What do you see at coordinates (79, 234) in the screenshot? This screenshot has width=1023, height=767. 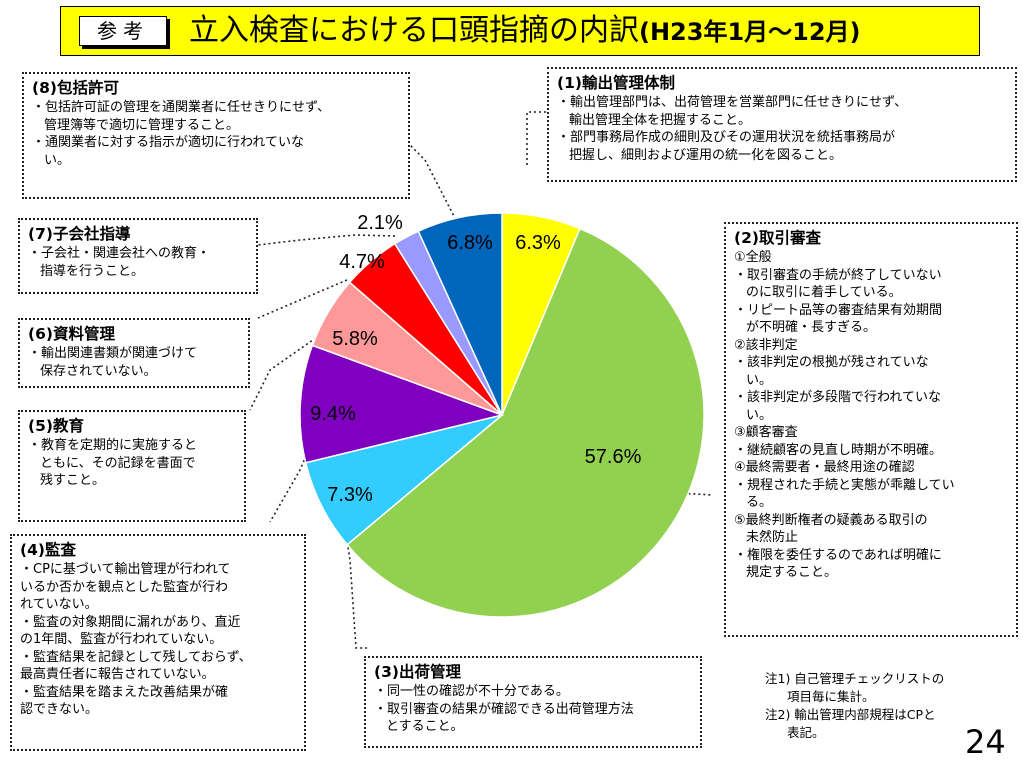 I see `category-heading: (7)子会社指導` at bounding box center [79, 234].